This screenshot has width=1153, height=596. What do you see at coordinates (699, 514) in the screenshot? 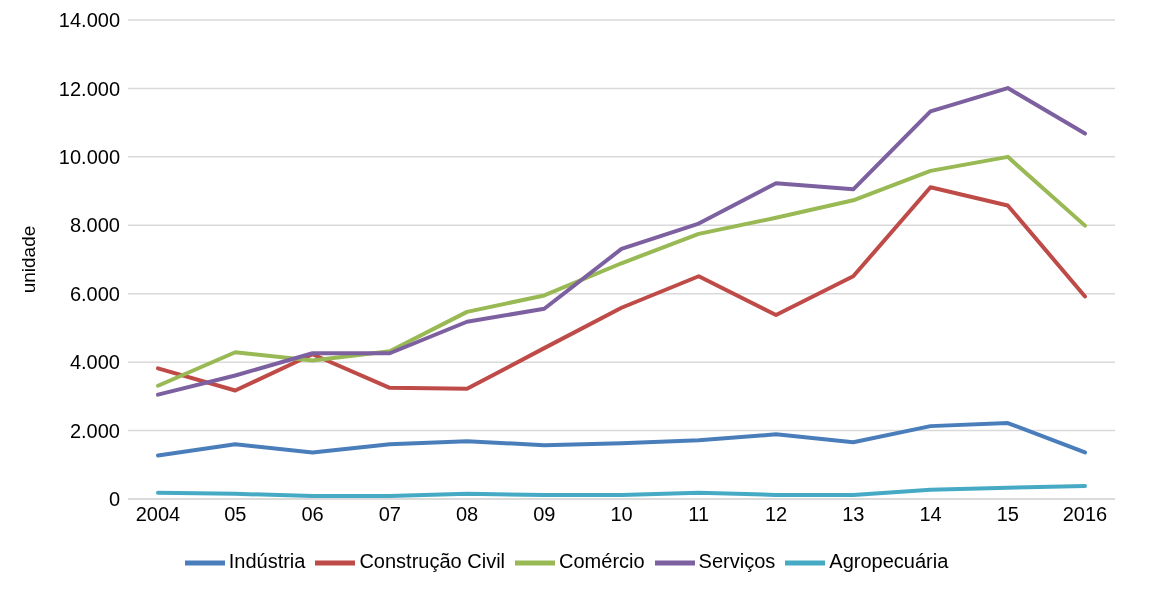
I see `x-tick-label: 11` at bounding box center [699, 514].